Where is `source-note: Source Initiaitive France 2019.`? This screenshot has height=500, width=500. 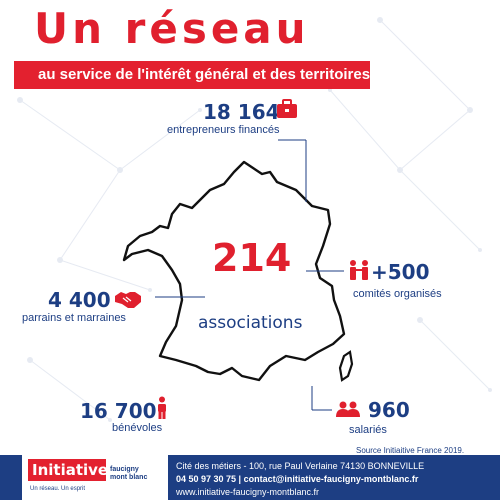
source-note: Source Initiaitive France 2019. is located at coordinates (410, 450).